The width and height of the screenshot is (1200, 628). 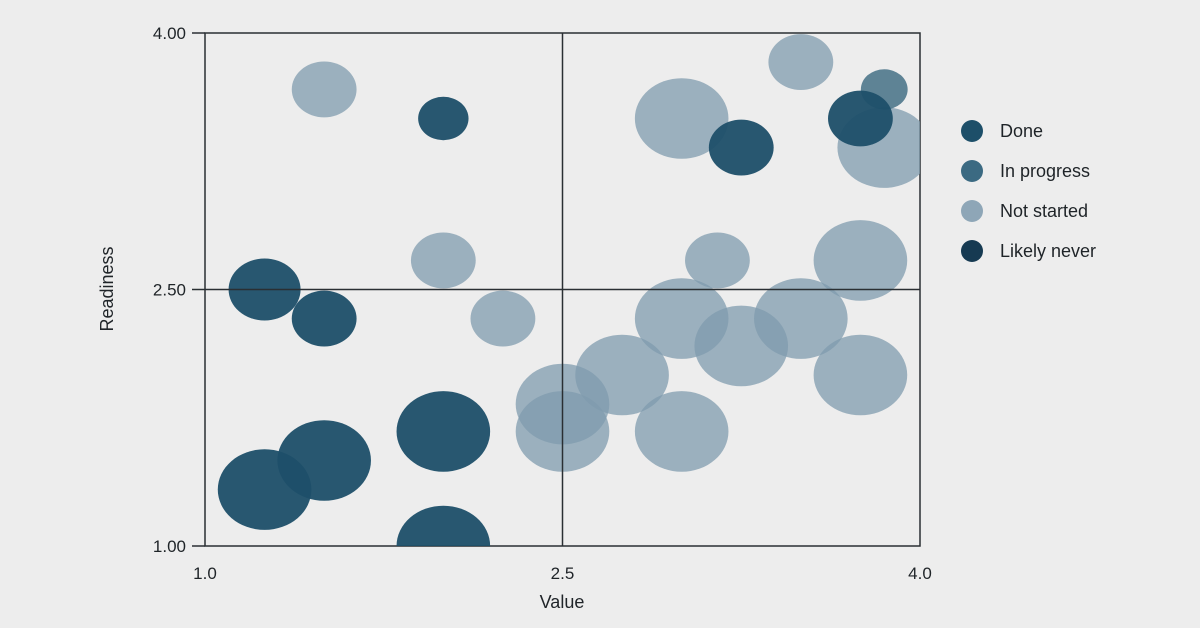 I want to click on y-axis-ticks: 1.00 2.50 4.00, so click(x=179, y=290).